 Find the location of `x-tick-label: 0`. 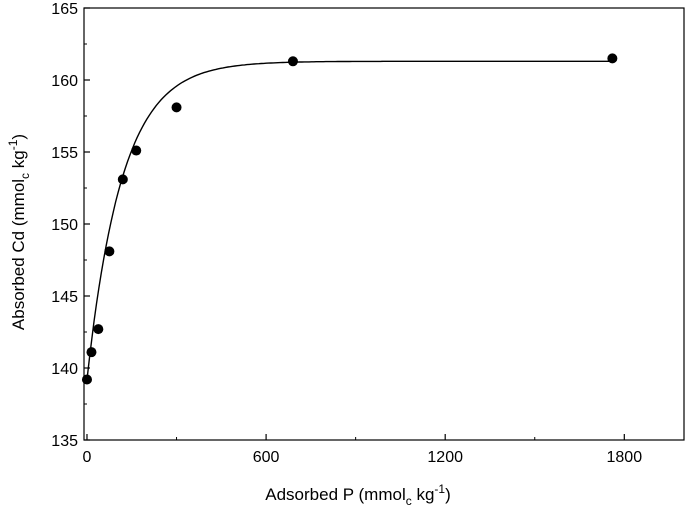

x-tick-label: 0 is located at coordinates (87, 457).